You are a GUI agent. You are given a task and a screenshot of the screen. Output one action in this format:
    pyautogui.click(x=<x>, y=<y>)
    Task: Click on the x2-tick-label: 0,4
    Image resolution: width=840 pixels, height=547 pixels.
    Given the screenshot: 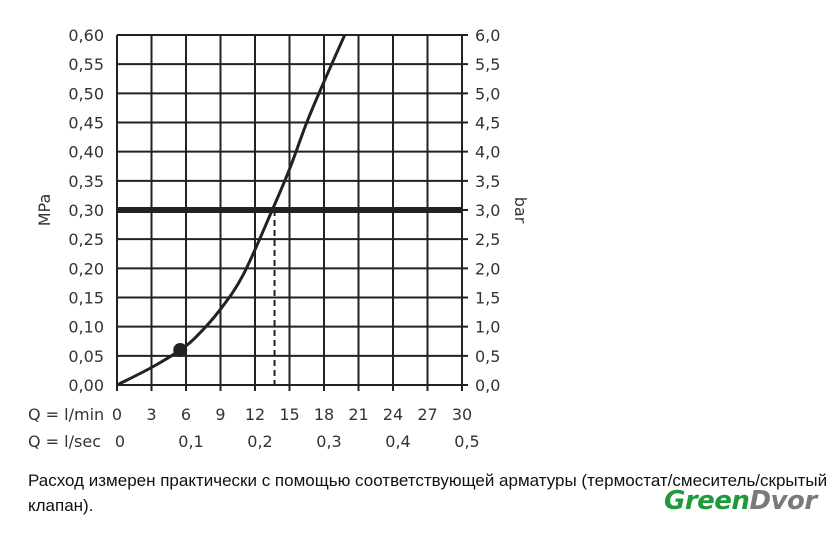 What is the action you would take?
    pyautogui.click(x=397, y=441)
    